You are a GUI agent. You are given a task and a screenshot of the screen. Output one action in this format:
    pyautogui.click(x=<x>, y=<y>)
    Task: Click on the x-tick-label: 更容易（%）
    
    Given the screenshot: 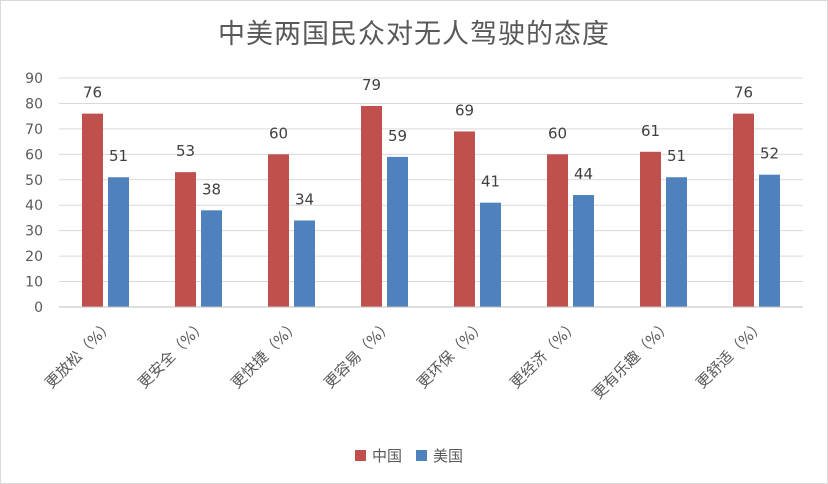 What is the action you would take?
    pyautogui.click(x=358, y=354)
    